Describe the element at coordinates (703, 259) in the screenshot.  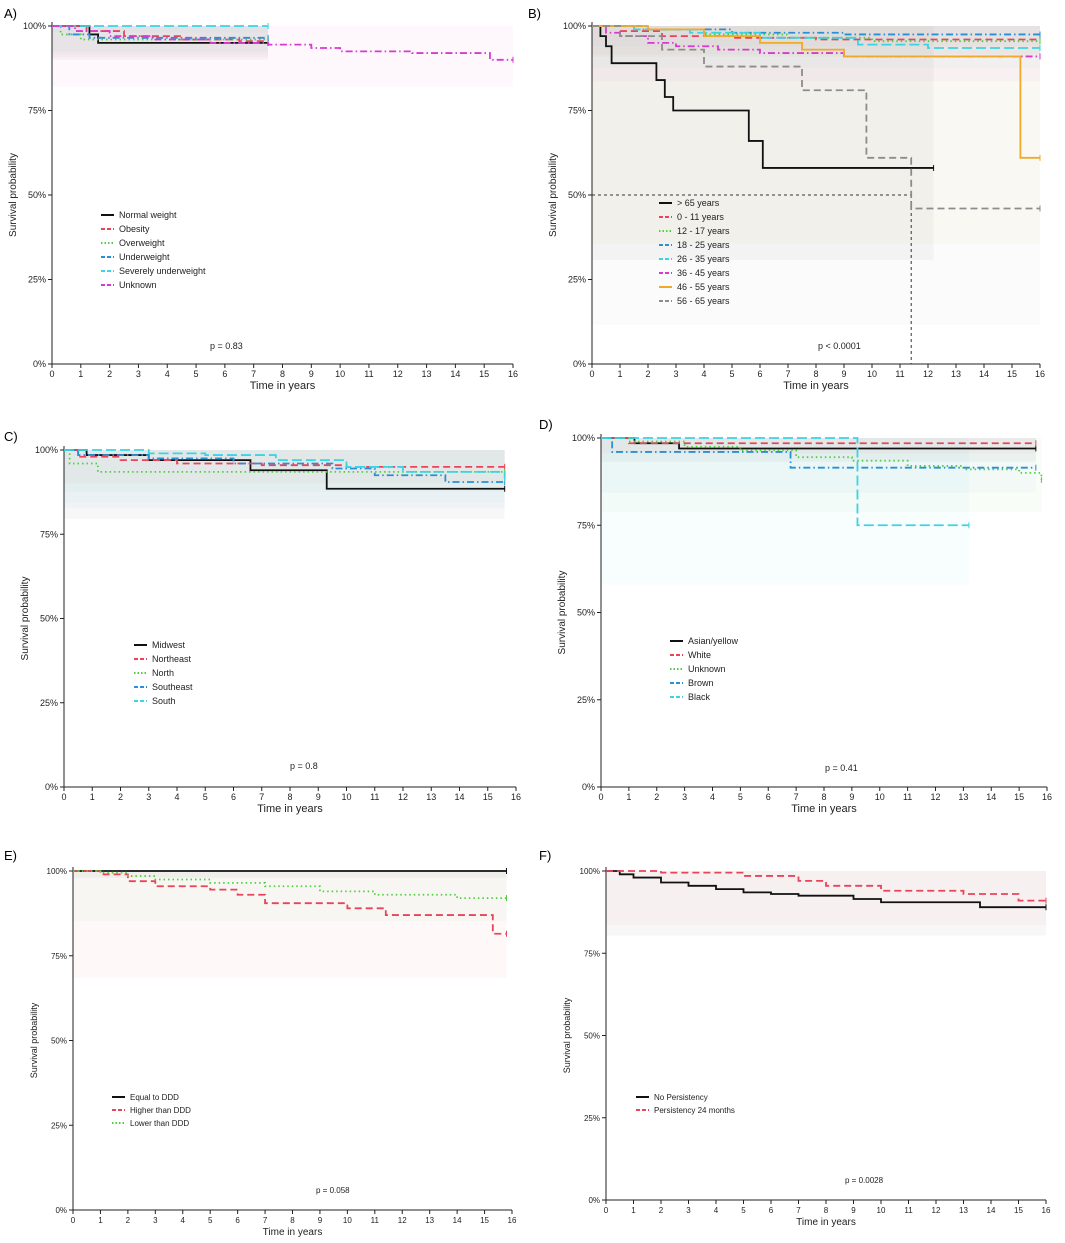
I see `legend-label: 26 - 35 years` at that location.